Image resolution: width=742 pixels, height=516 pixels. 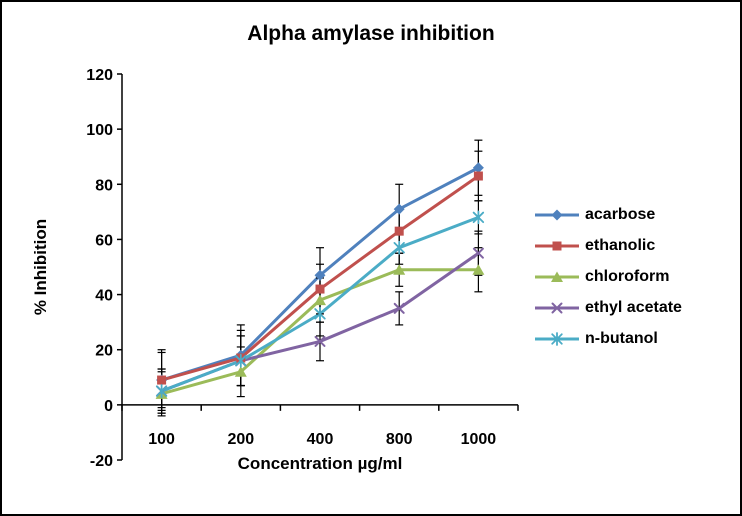 I want to click on legend-item: n-butanol, so click(x=608, y=338).